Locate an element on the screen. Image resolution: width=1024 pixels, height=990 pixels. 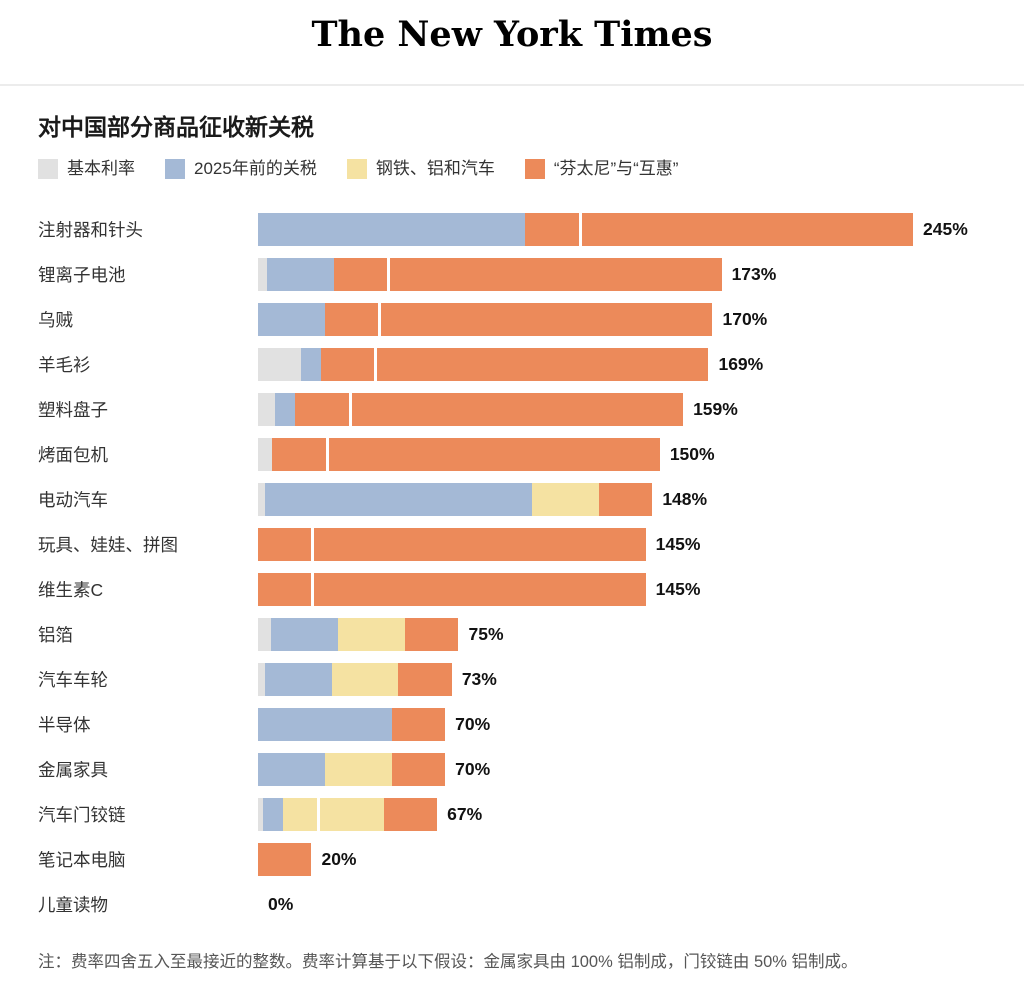
header-divider is located at coordinates (512, 85).